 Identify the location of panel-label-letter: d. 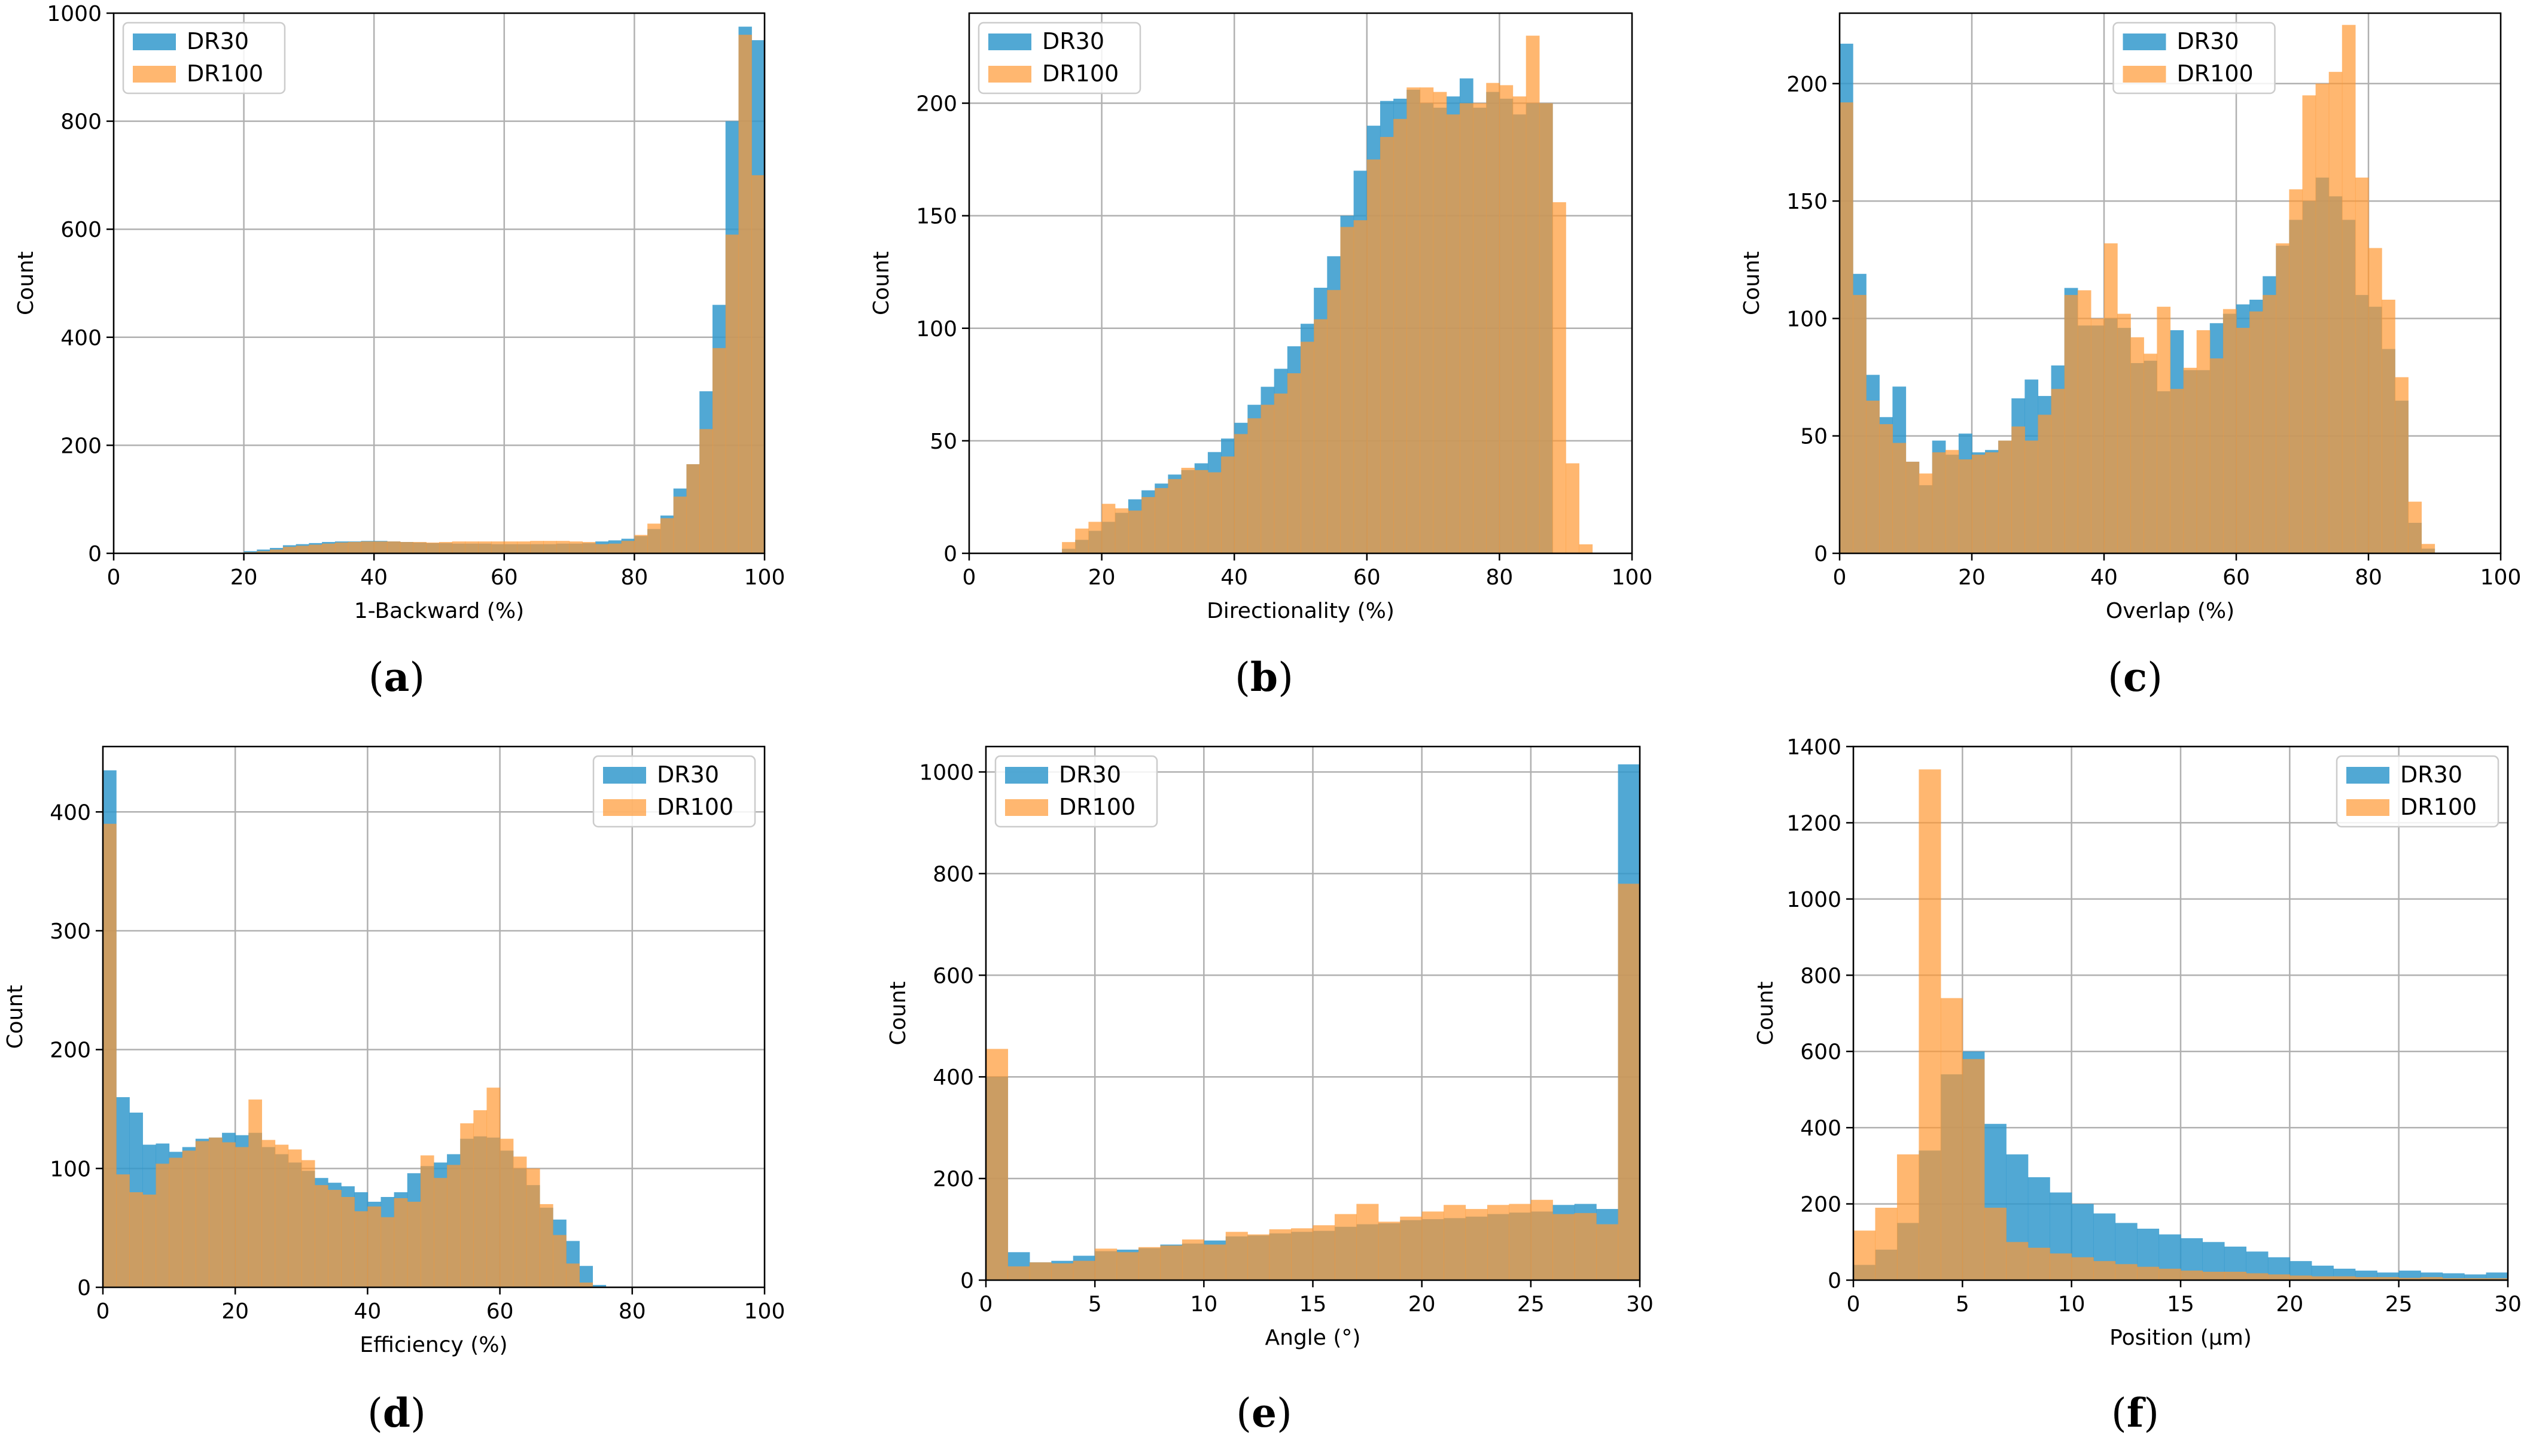
(396, 1413).